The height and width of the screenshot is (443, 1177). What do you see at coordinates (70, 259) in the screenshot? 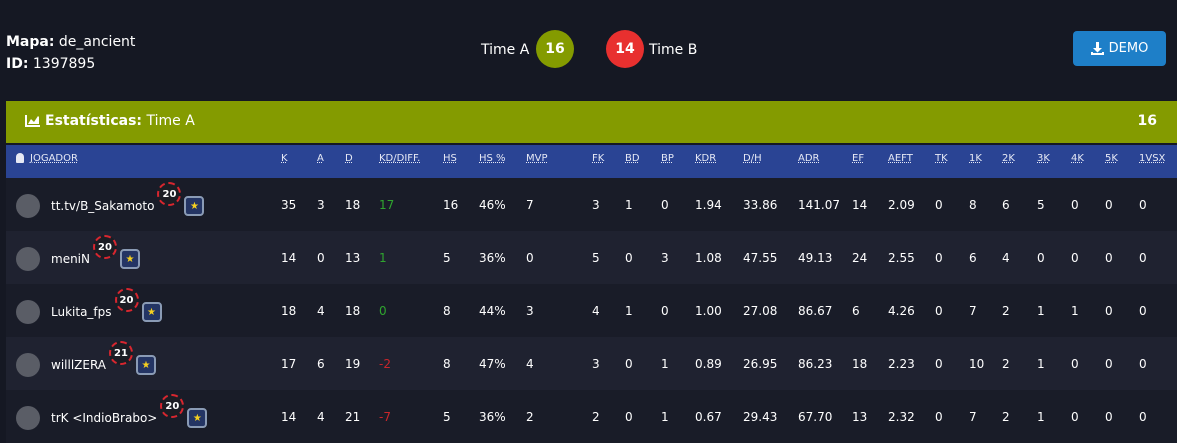
I see `player-name: meniN` at bounding box center [70, 259].